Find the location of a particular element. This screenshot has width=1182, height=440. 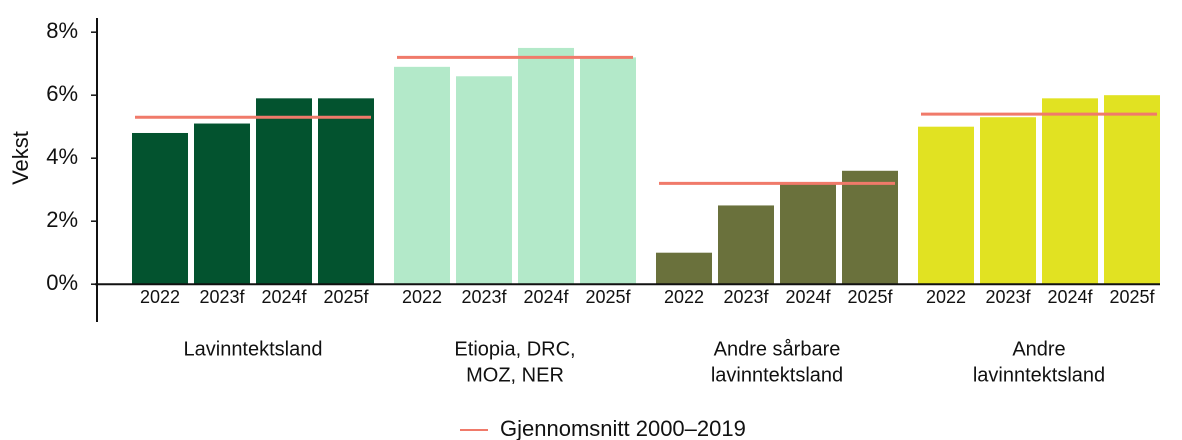

y-tick-label: 8% is located at coordinates (62, 30).